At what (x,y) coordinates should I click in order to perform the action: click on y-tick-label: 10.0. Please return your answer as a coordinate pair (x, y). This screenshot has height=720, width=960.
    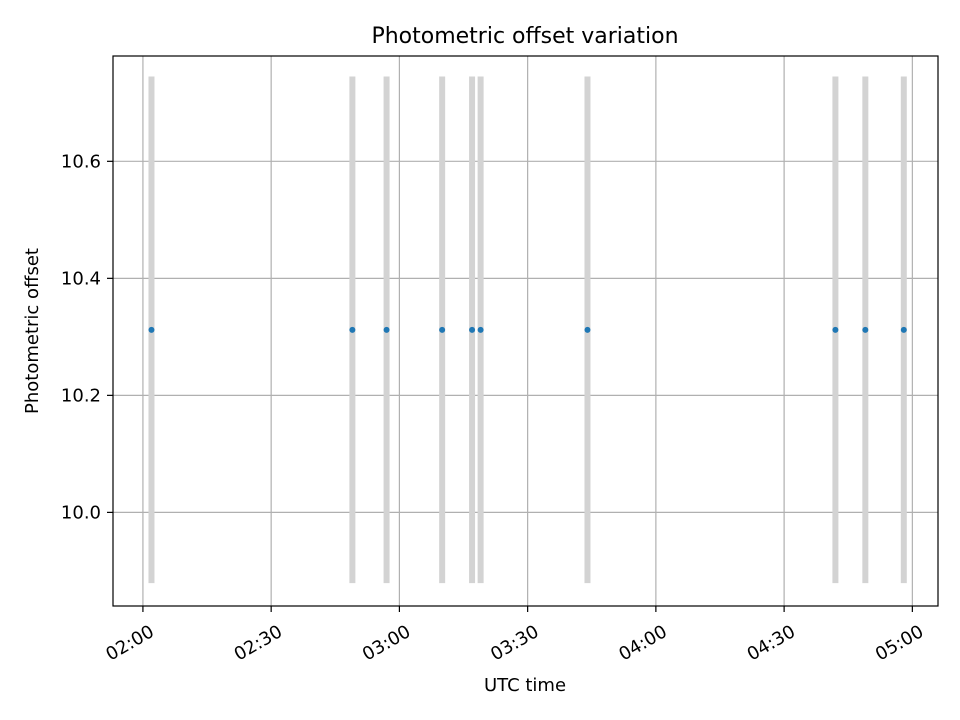
    Looking at the image, I should click on (81, 512).